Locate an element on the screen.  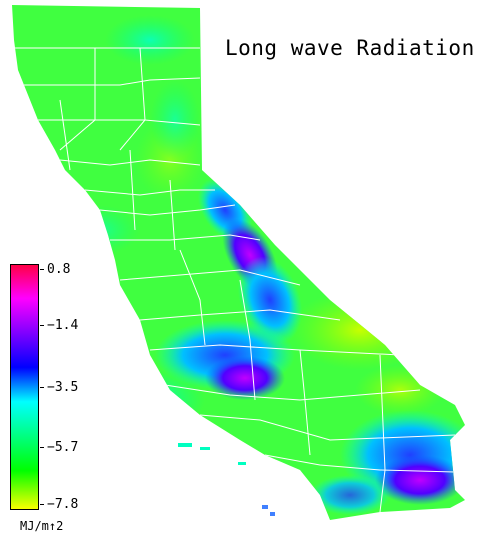
legend-tick-2: −1.4 is located at coordinates (59, 325).